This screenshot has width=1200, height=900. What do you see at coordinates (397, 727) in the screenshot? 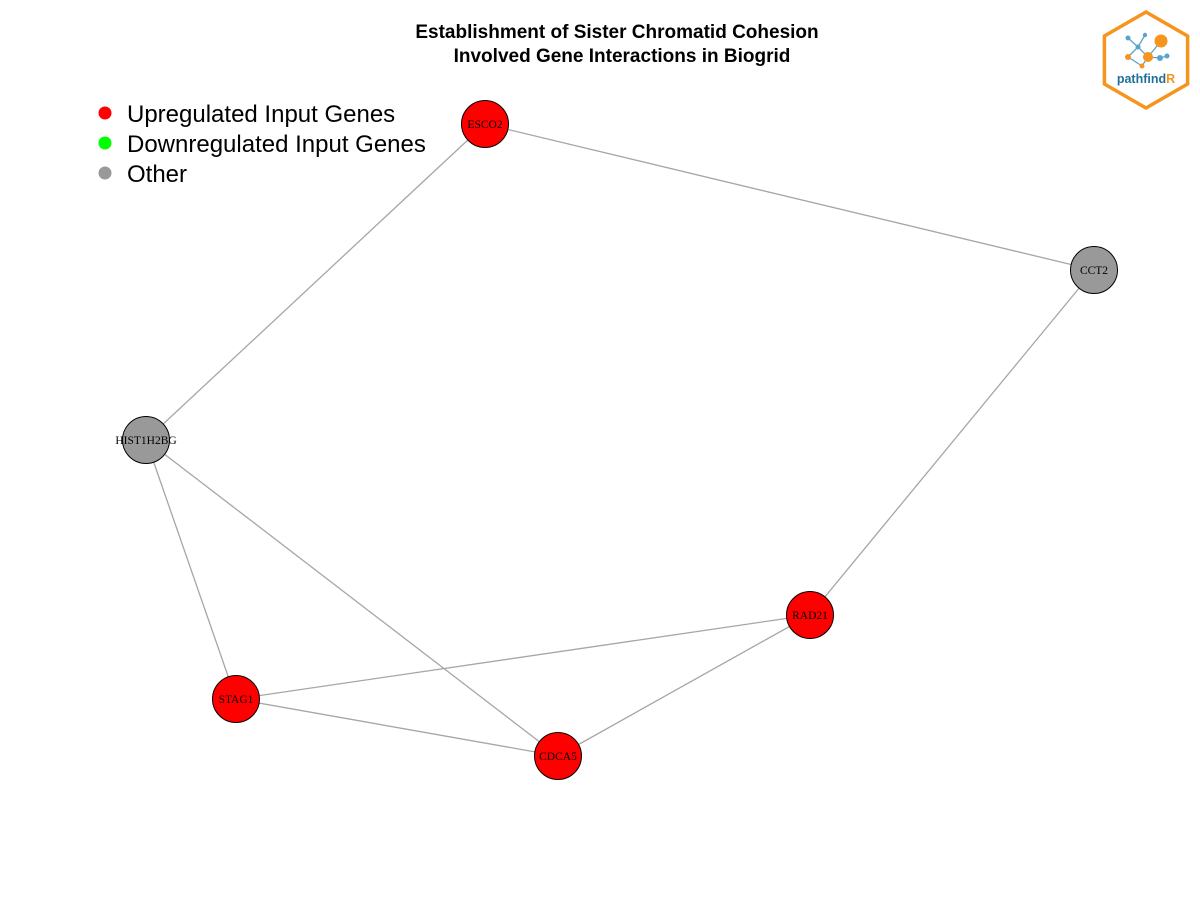
I see `edge-stag1-cdca5` at bounding box center [397, 727].